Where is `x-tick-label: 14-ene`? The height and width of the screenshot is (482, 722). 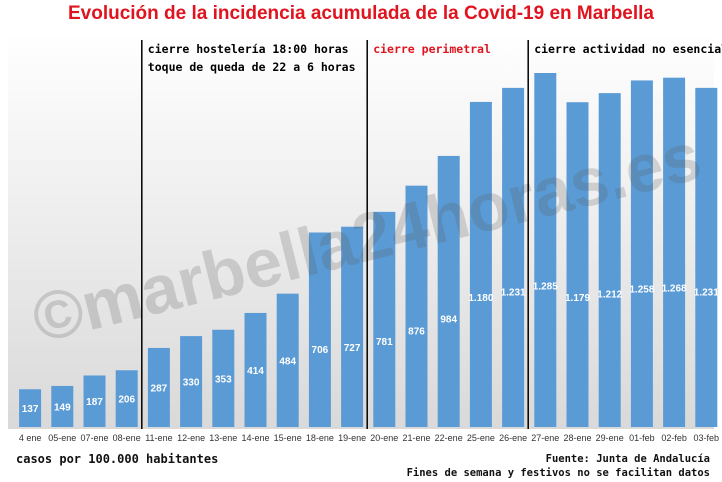 x-tick-label: 14-ene is located at coordinates (255, 438).